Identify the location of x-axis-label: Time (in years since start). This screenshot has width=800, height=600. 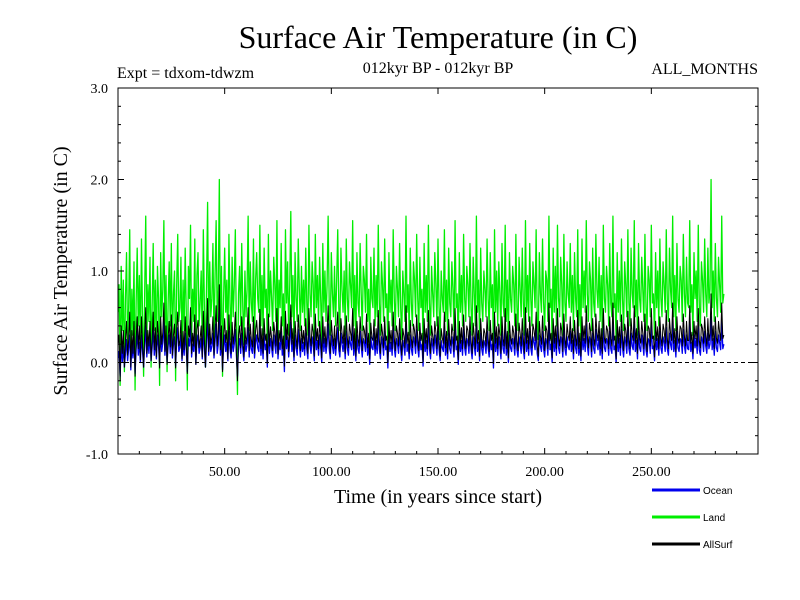
(438, 497).